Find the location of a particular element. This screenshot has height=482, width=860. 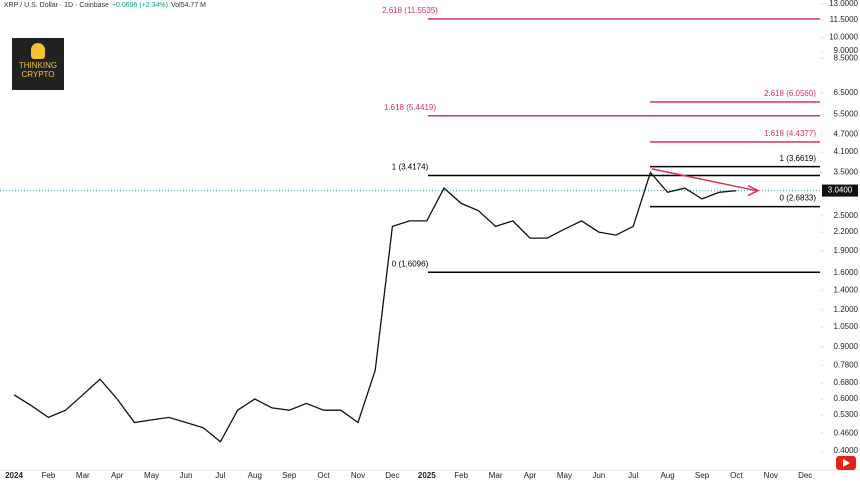

fib-label: 0 (2.6833) is located at coordinates (798, 198).